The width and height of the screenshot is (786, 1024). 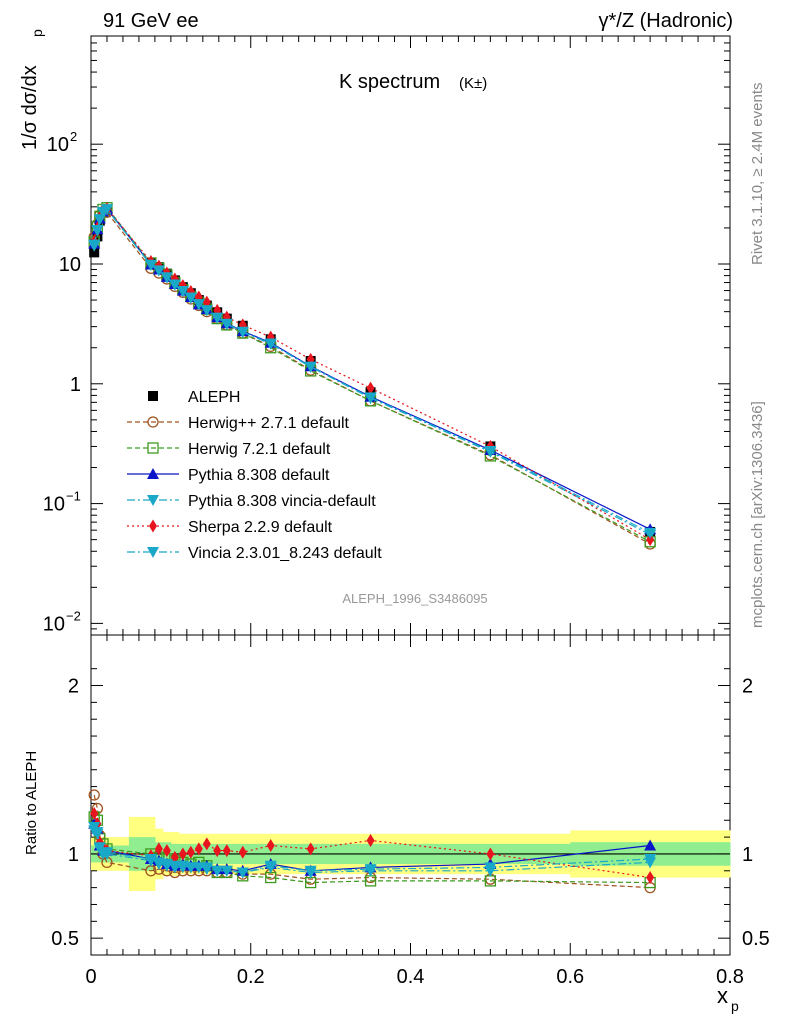 What do you see at coordinates (666, 21) in the screenshot?
I see `header-right: γ*/Z (Hadronic)` at bounding box center [666, 21].